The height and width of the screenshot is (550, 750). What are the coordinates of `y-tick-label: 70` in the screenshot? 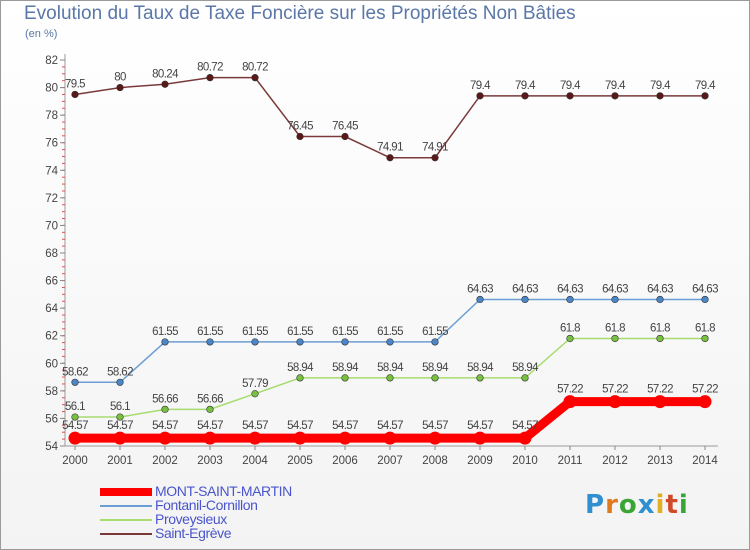 It's located at (51, 226).